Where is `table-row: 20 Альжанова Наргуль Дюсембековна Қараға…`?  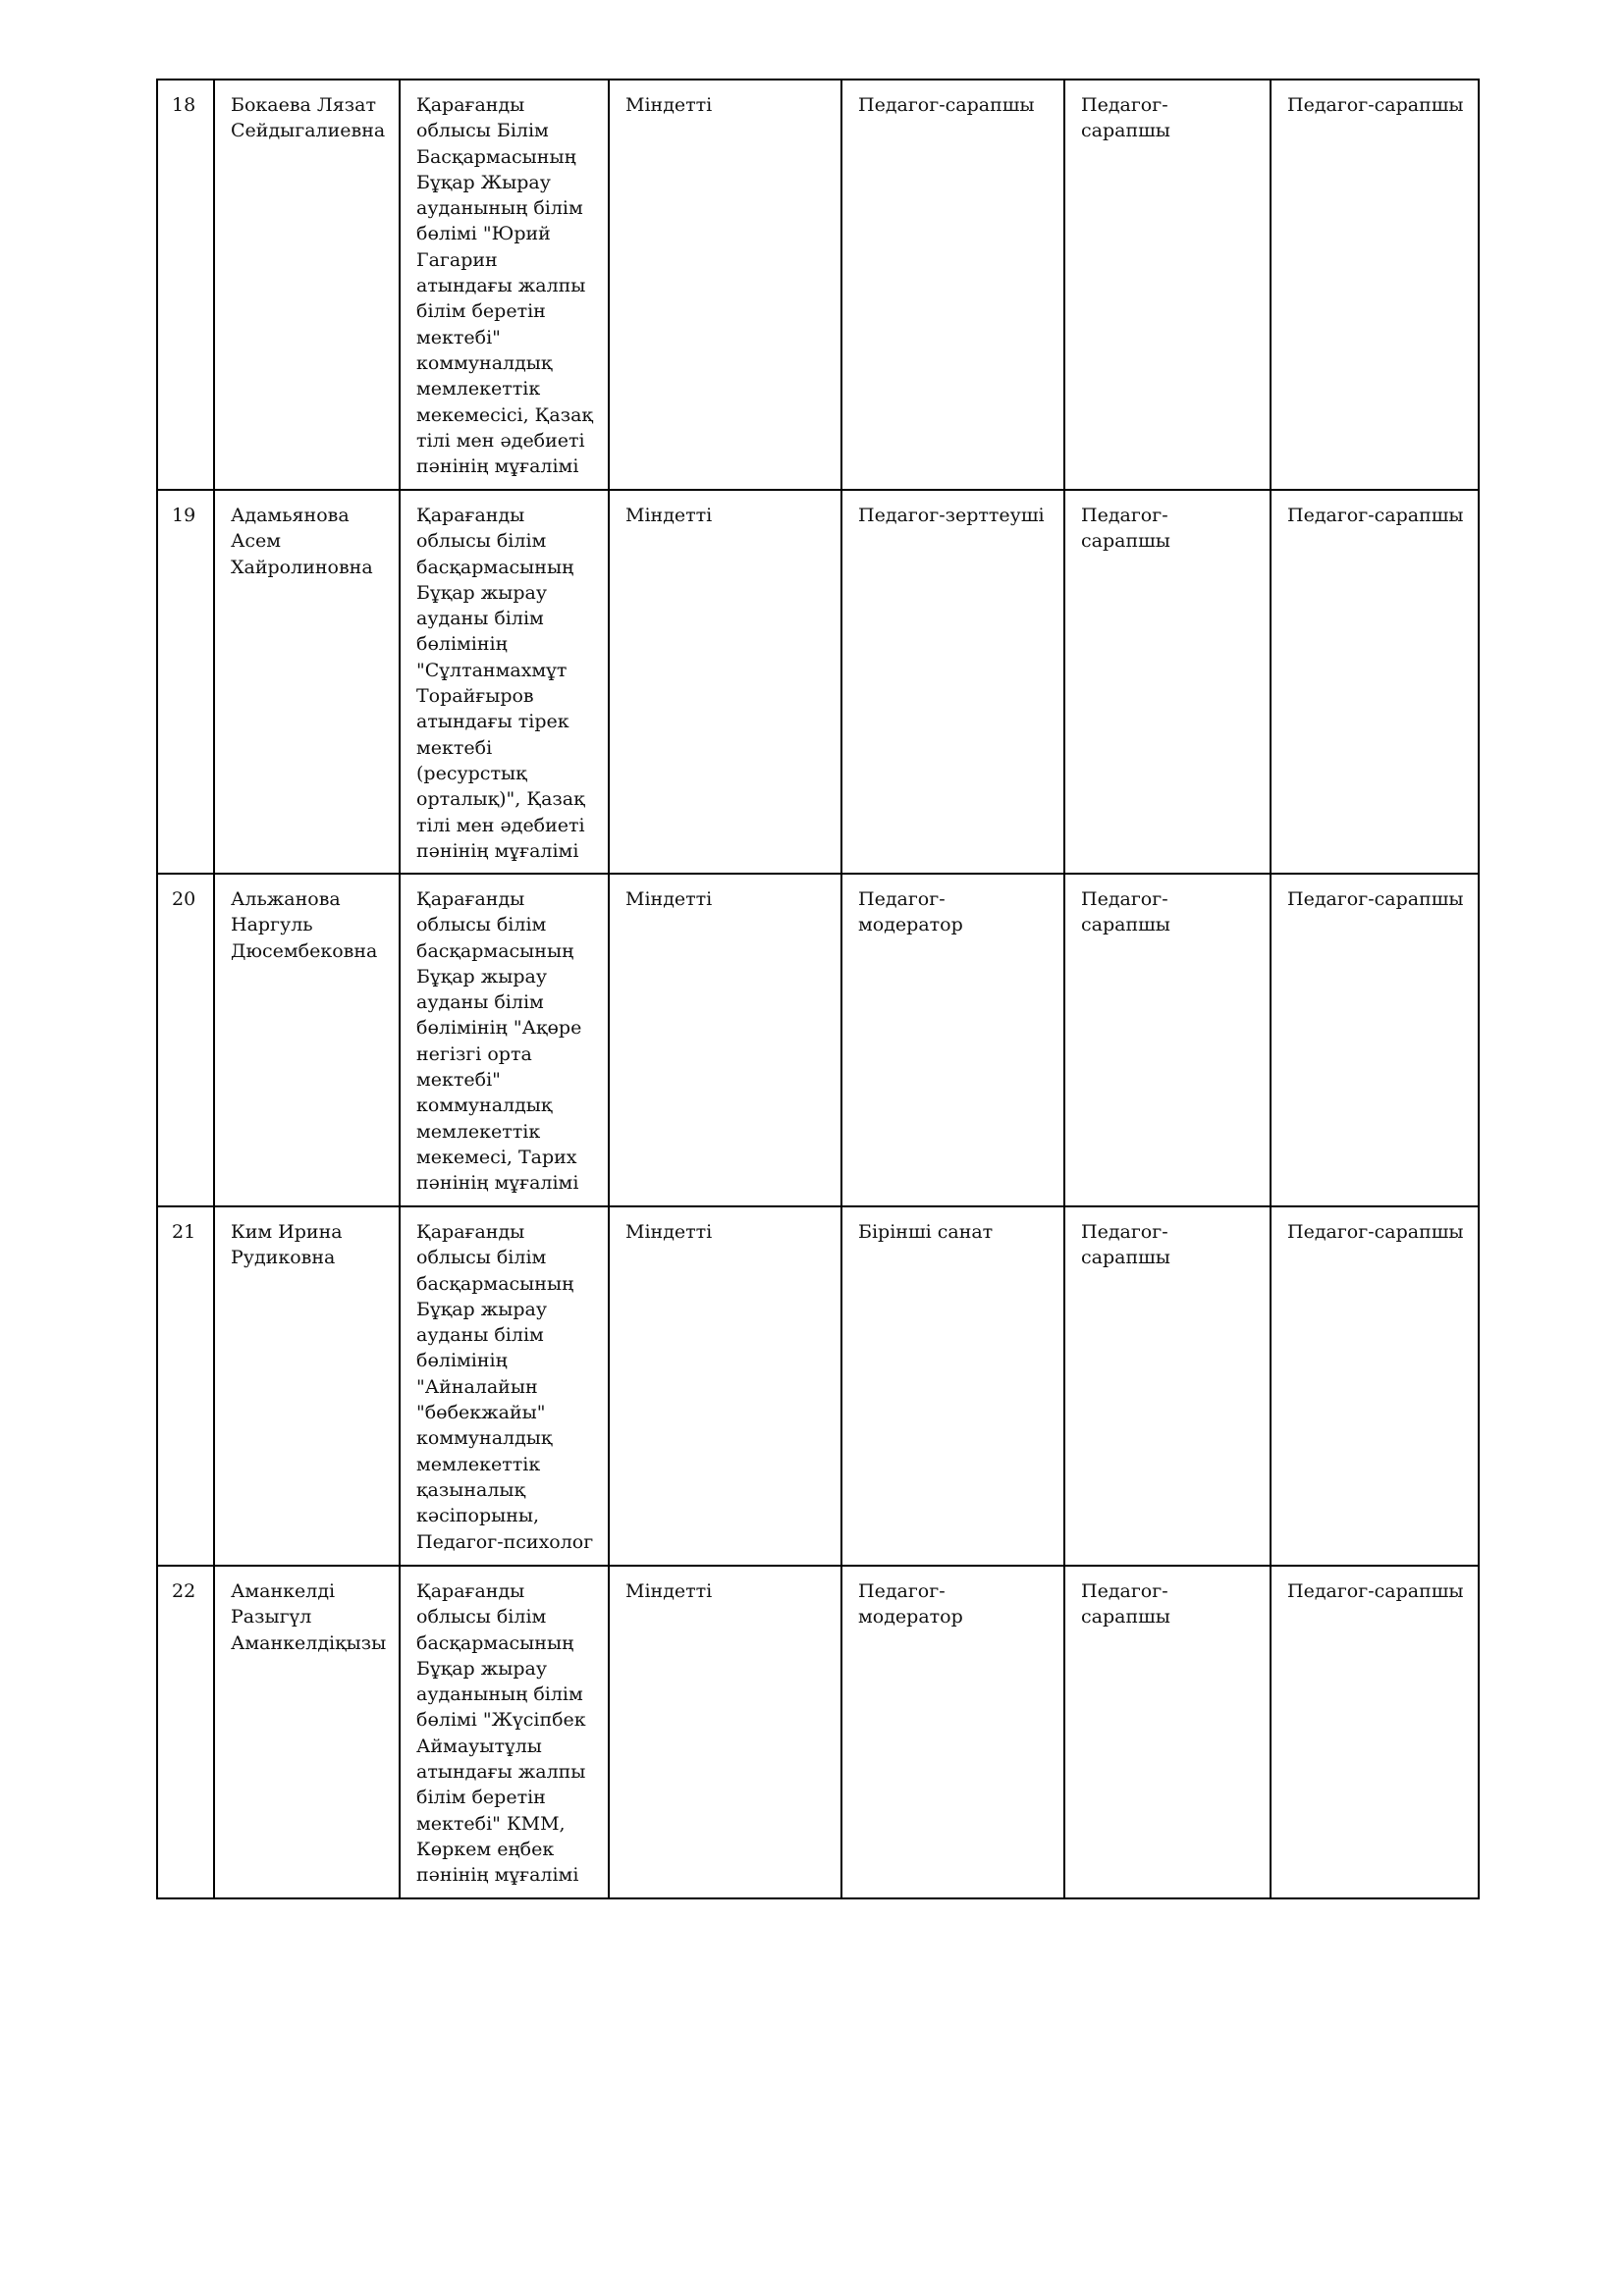
table-row: 20 Альжанова Наргуль Дюсембековна Қараға… is located at coordinates (818, 1040).